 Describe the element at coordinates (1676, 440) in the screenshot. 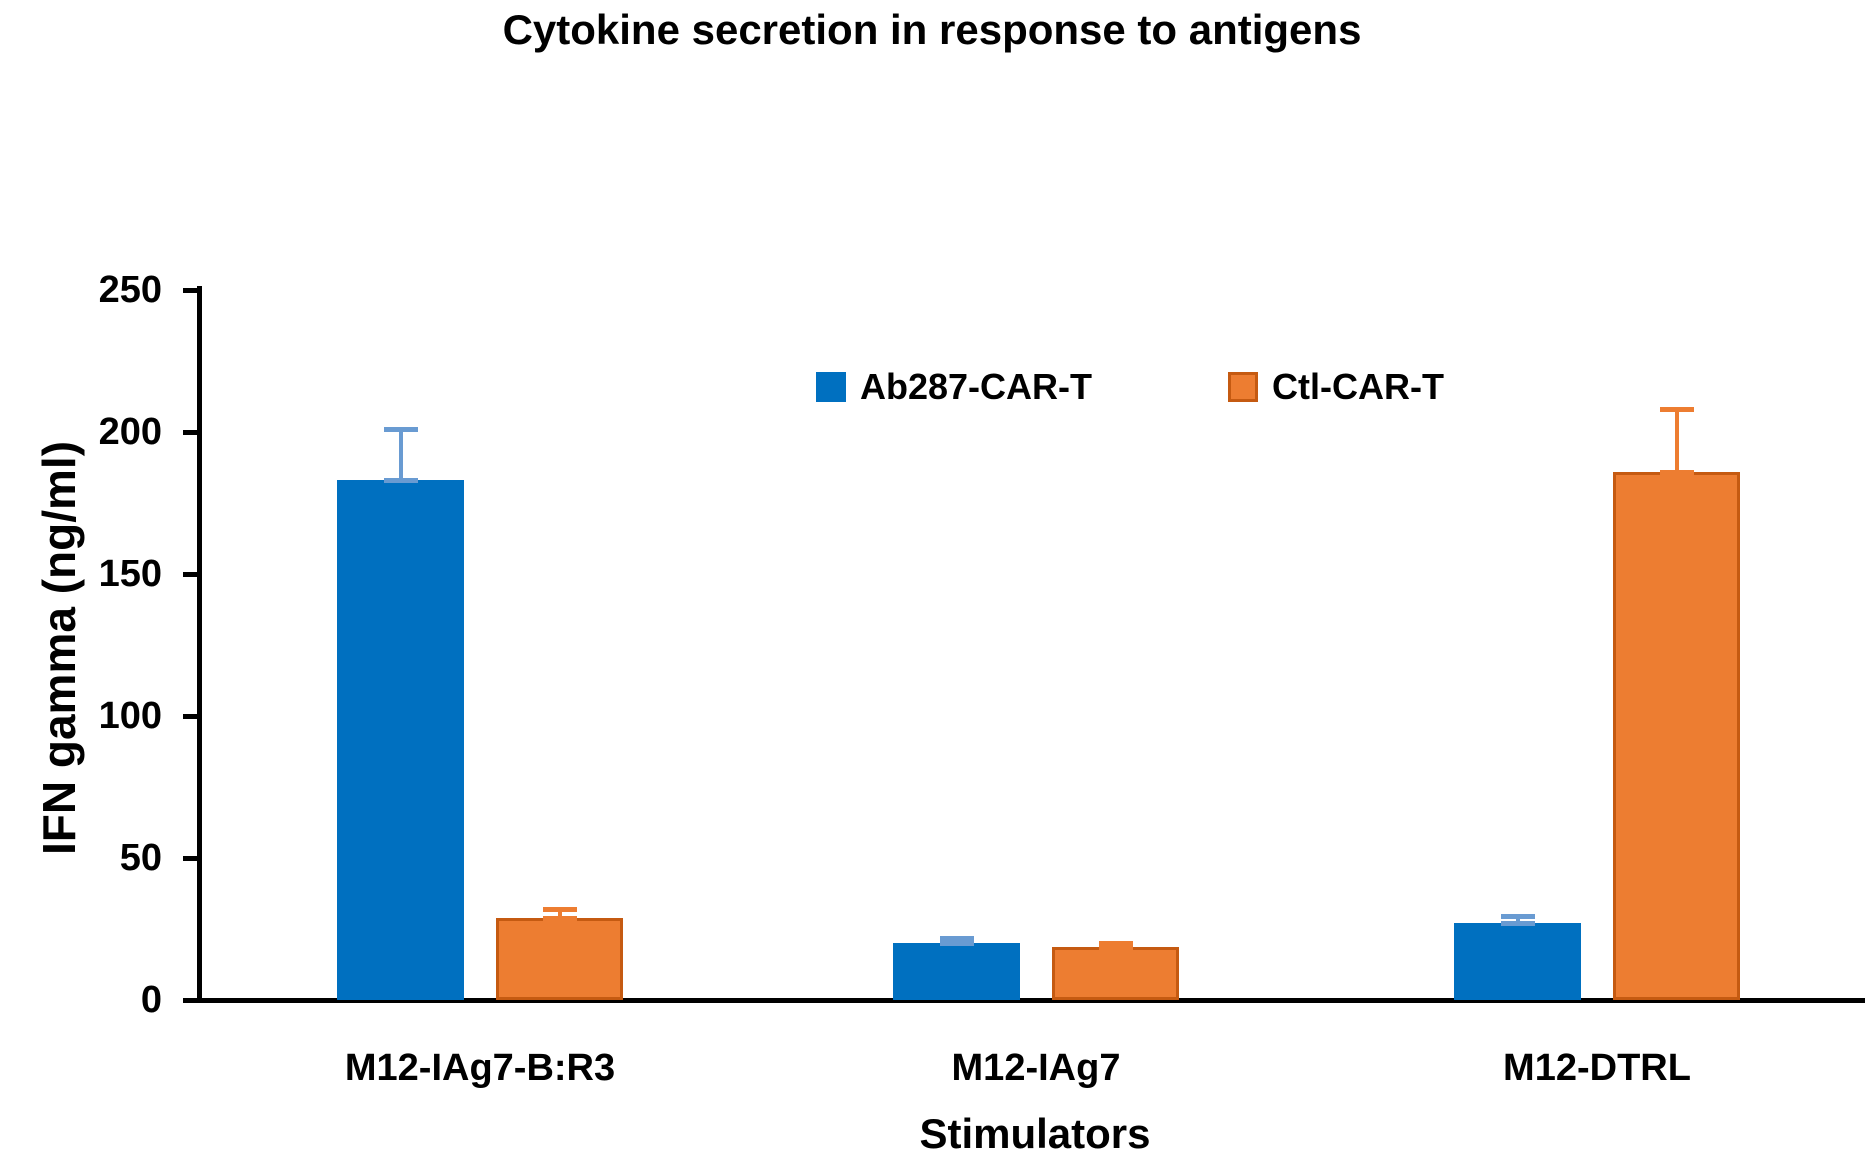

I see `error-bar-ctl-car-t-m12-dtrl-line` at that location.